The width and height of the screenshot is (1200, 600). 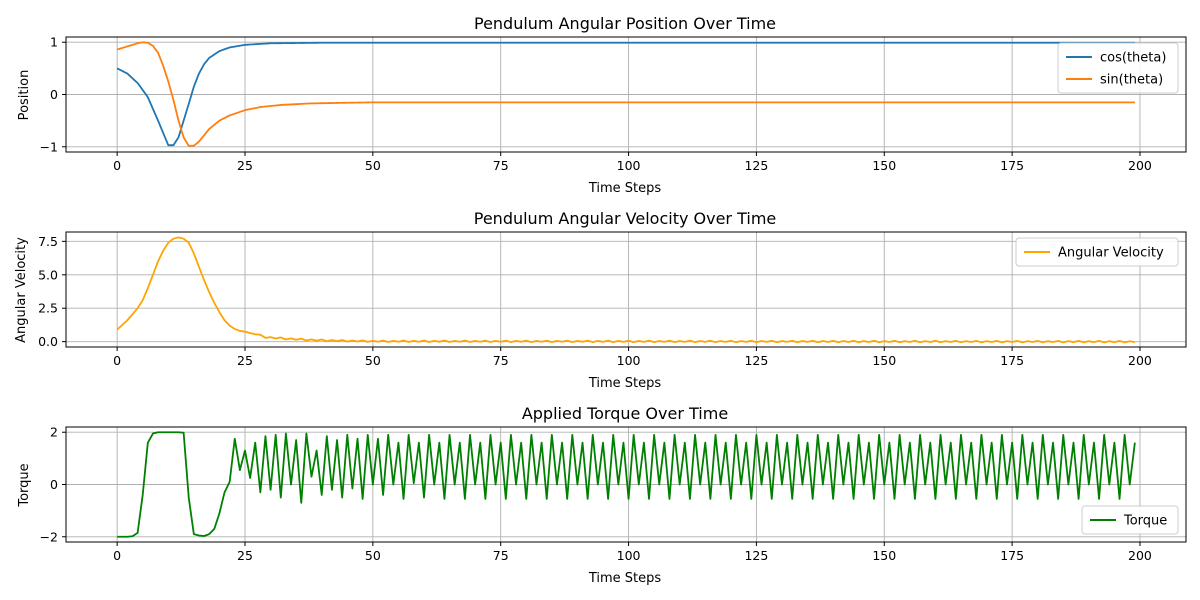 What do you see at coordinates (1133, 58) in the screenshot?
I see `legend-entry: cos(theta)` at bounding box center [1133, 58].